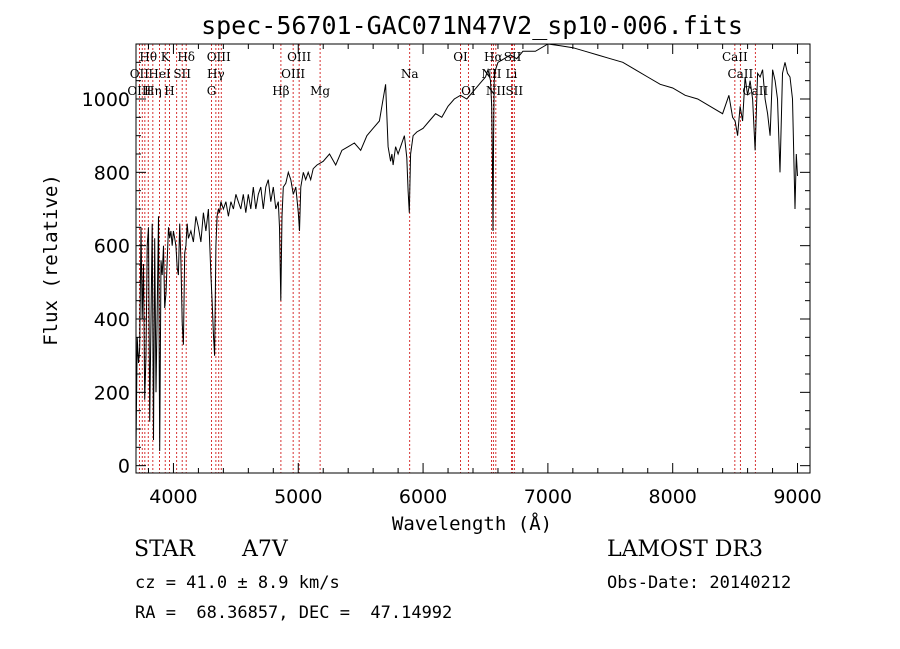  What do you see at coordinates (112, 247) in the screenshot?
I see `y-tick-label: 600` at bounding box center [112, 247].